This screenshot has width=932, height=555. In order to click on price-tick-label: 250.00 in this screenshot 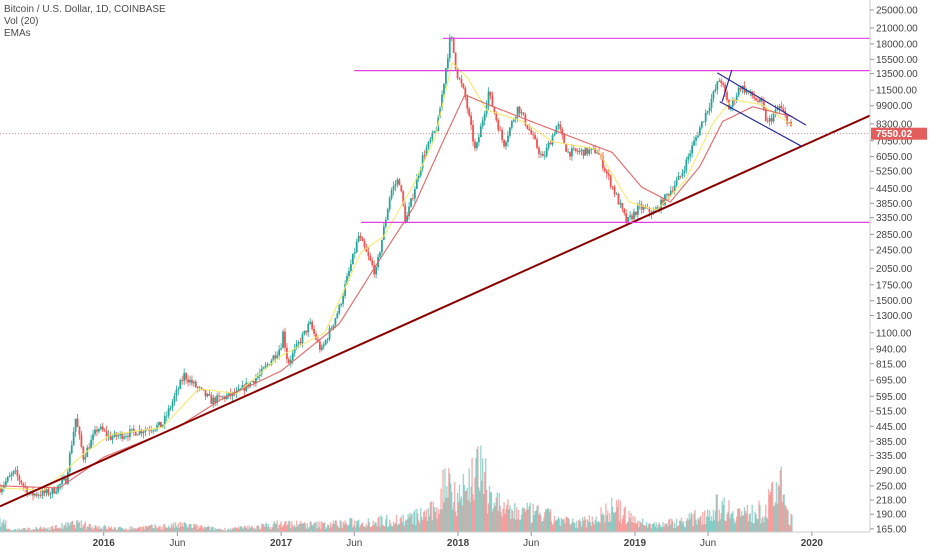, I will do `click(891, 486)`.